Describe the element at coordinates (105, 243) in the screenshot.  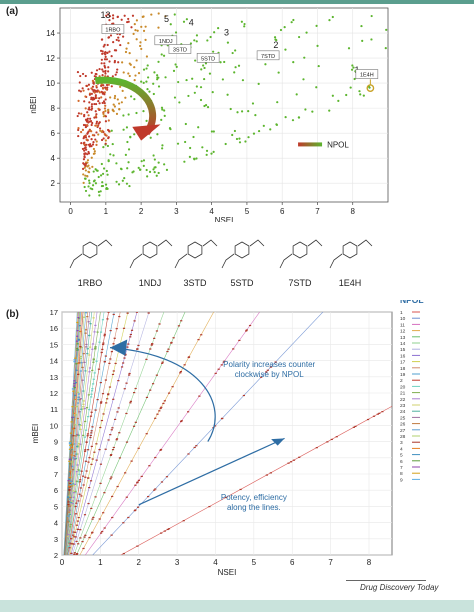
I see `chain-bond` at that location.